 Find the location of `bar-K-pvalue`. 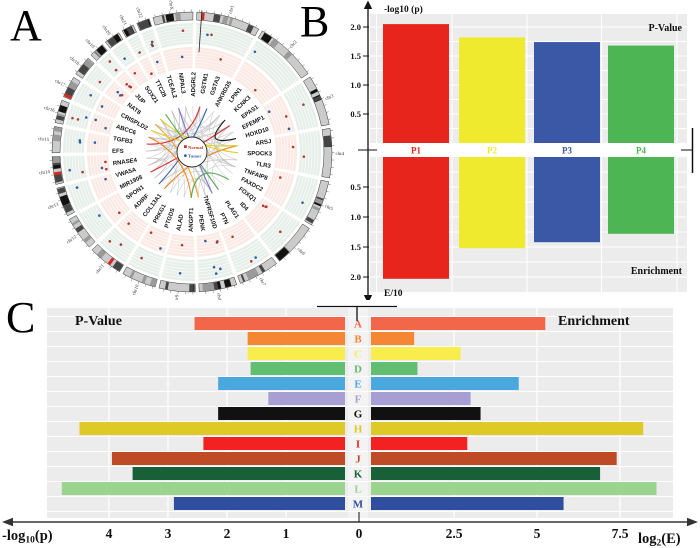

bar-K-pvalue is located at coordinates (238, 473).